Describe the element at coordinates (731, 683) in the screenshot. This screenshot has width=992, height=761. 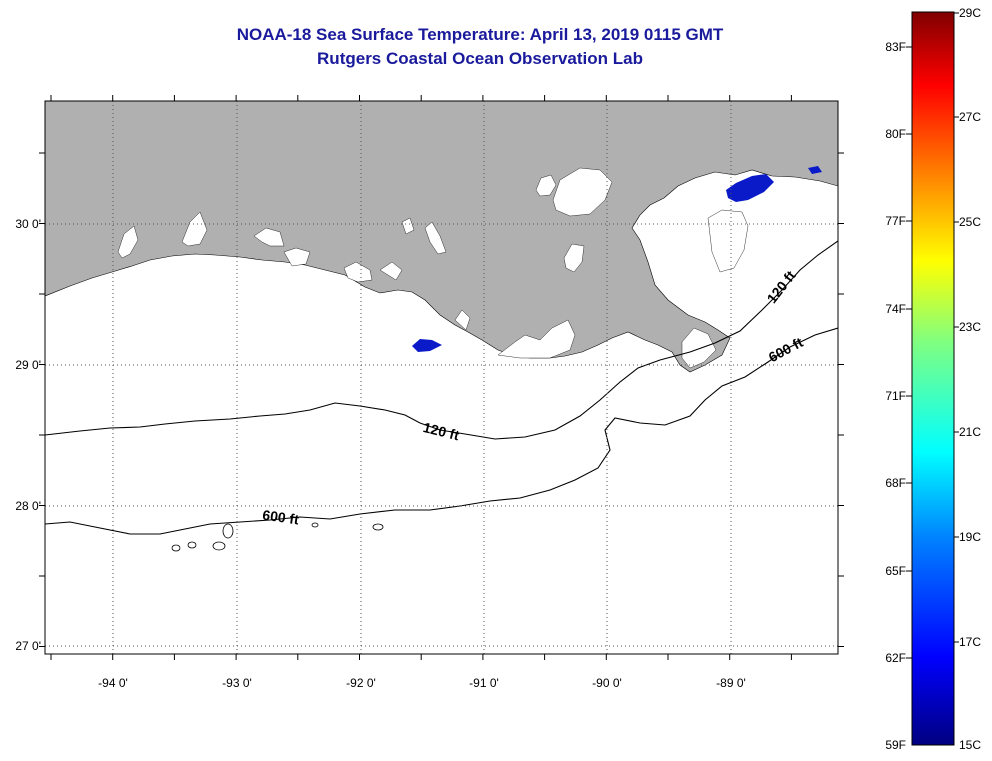
I see `lon-label: -89 0'` at that location.